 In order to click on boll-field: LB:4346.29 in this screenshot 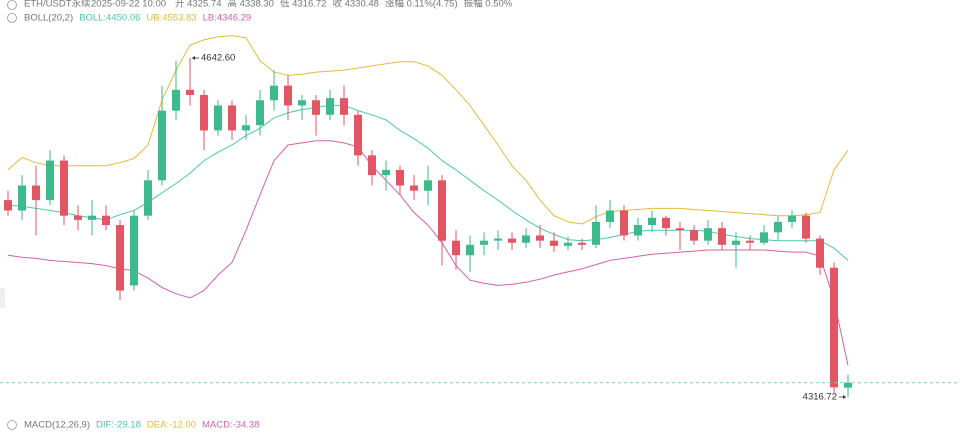, I will do `click(227, 18)`.